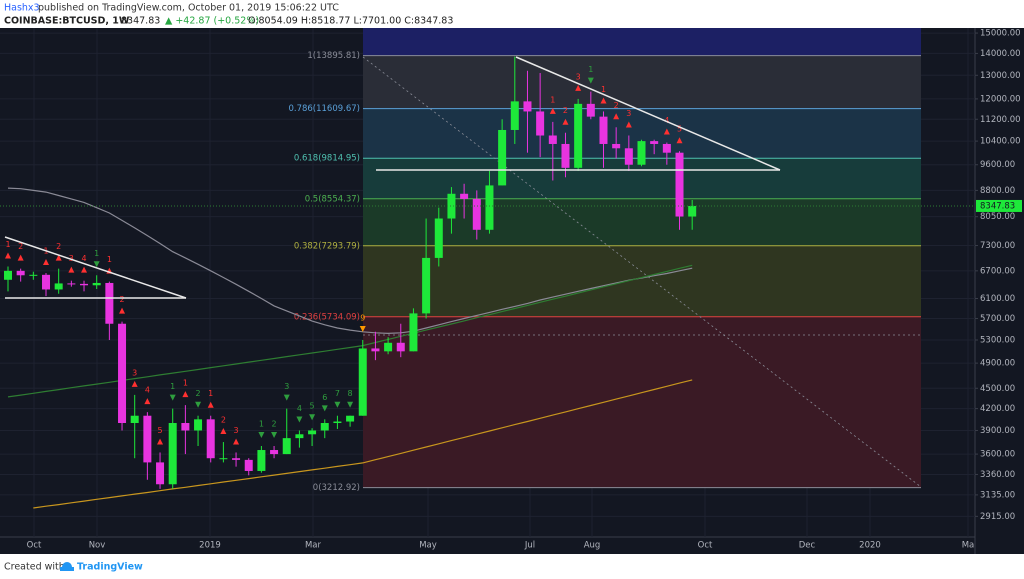 The image size is (1024, 579). Describe the element at coordinates (807, 546) in the screenshot. I see `x-tick-label: Dec` at that location.